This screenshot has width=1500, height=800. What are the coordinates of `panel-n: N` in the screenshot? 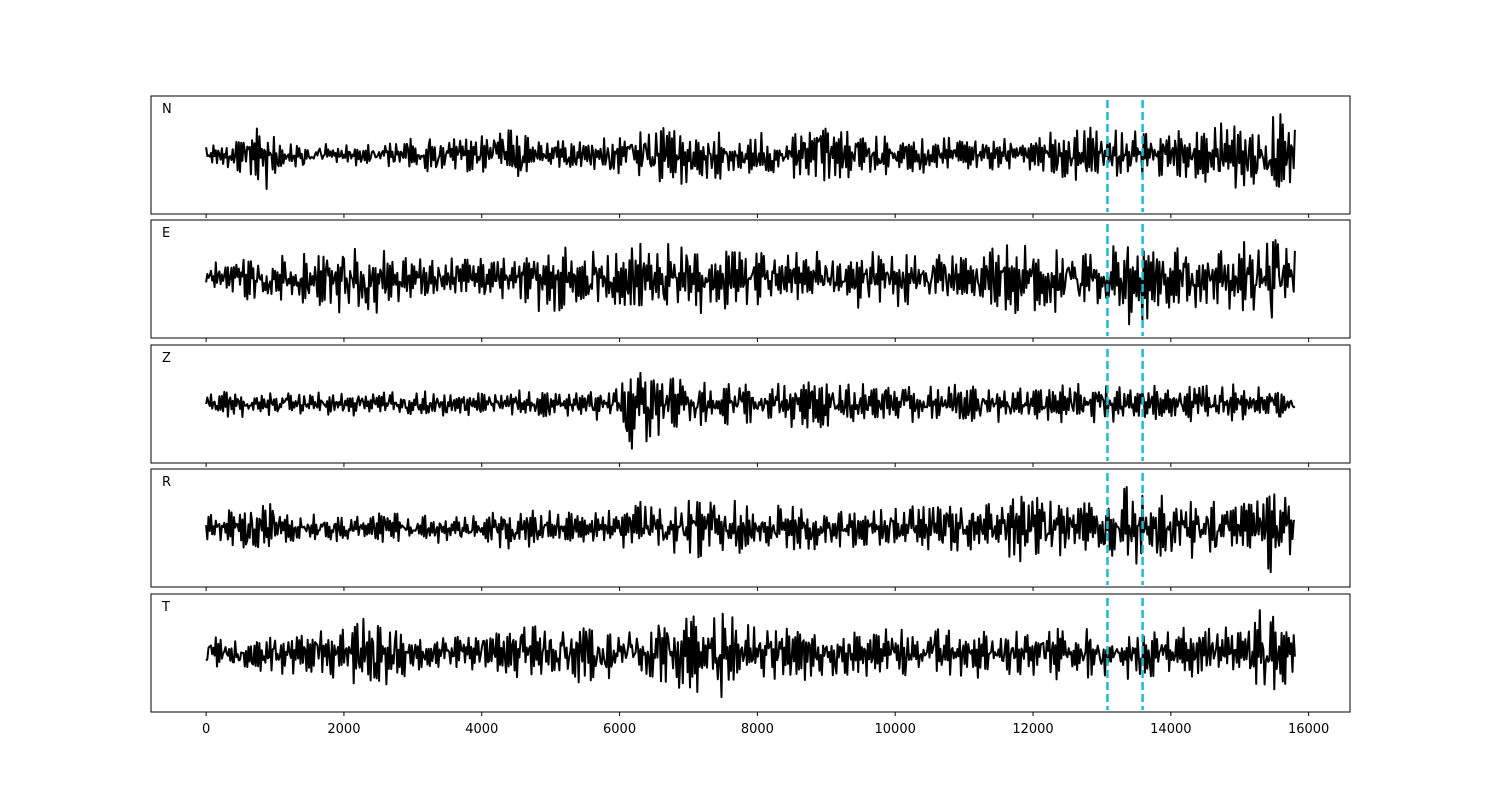 It's located at (750, 156).